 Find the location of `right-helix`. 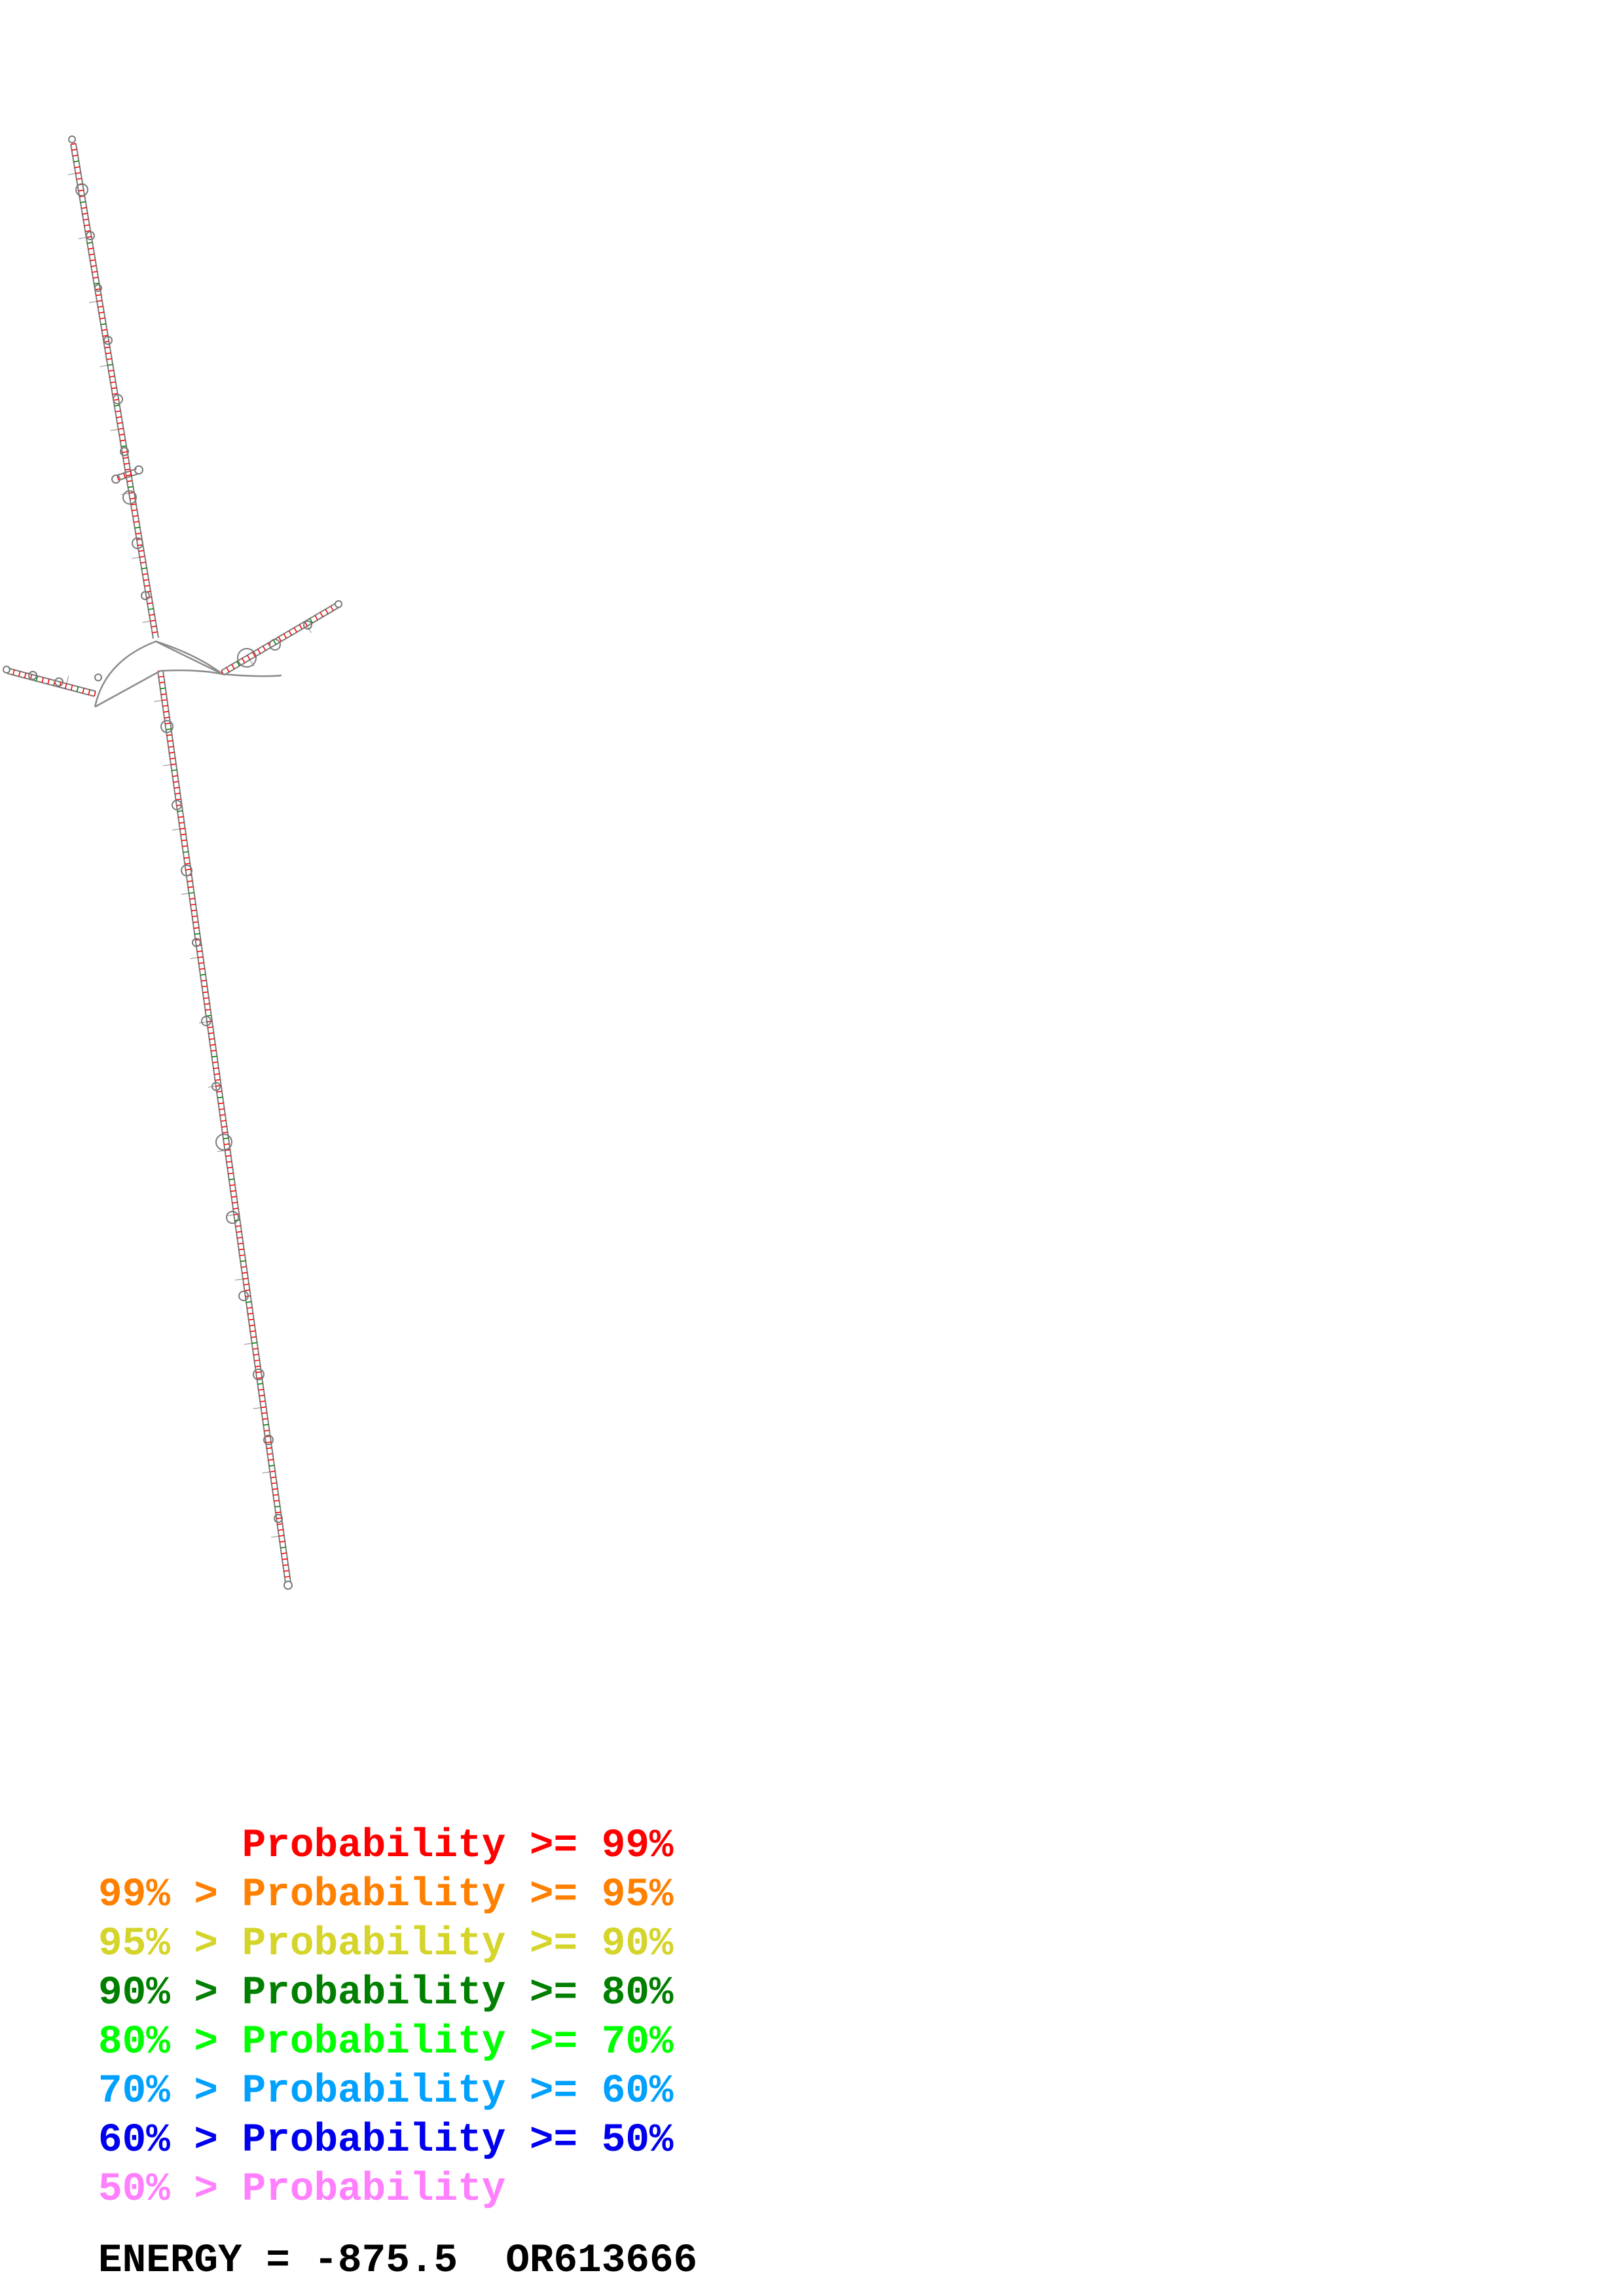

right-helix is located at coordinates (280, 639).